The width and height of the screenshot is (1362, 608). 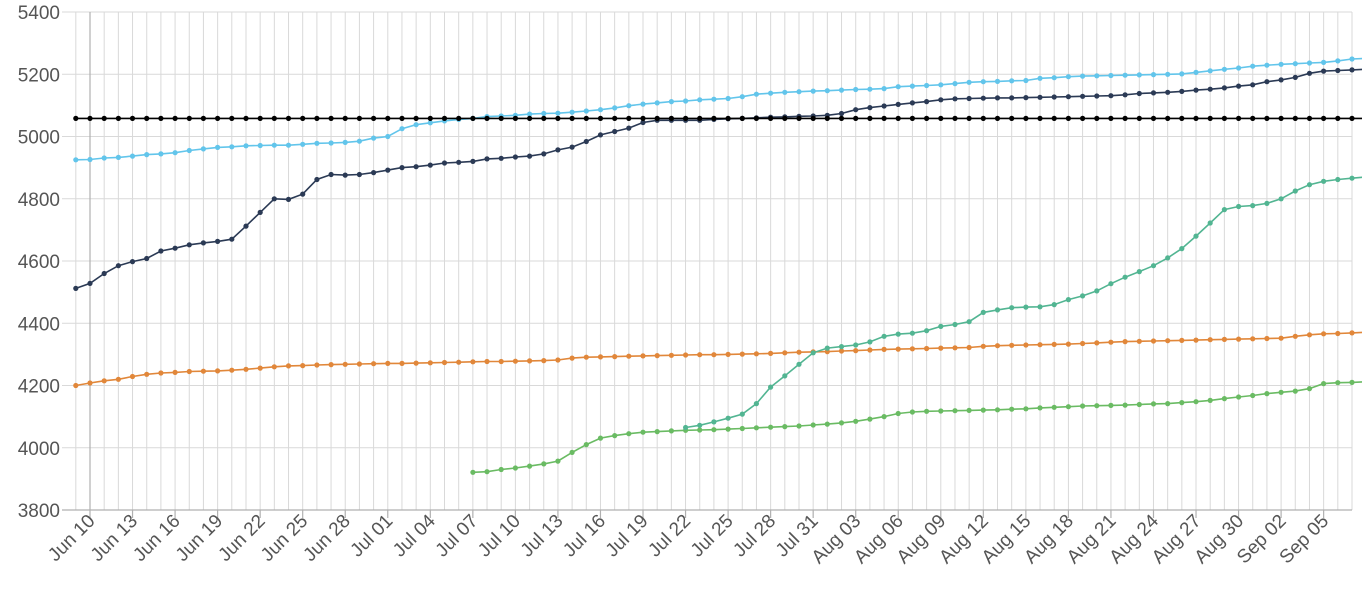 What do you see at coordinates (284, 538) in the screenshot?
I see `x-tick-label: Jun 25` at bounding box center [284, 538].